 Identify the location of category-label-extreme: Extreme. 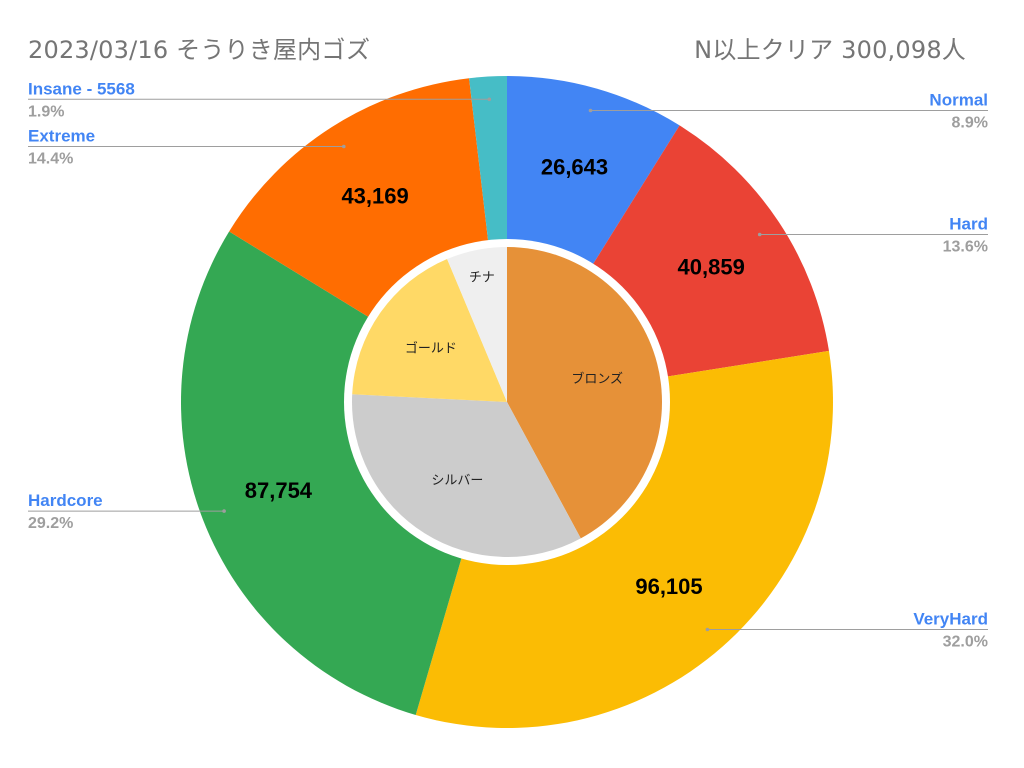
(61, 136).